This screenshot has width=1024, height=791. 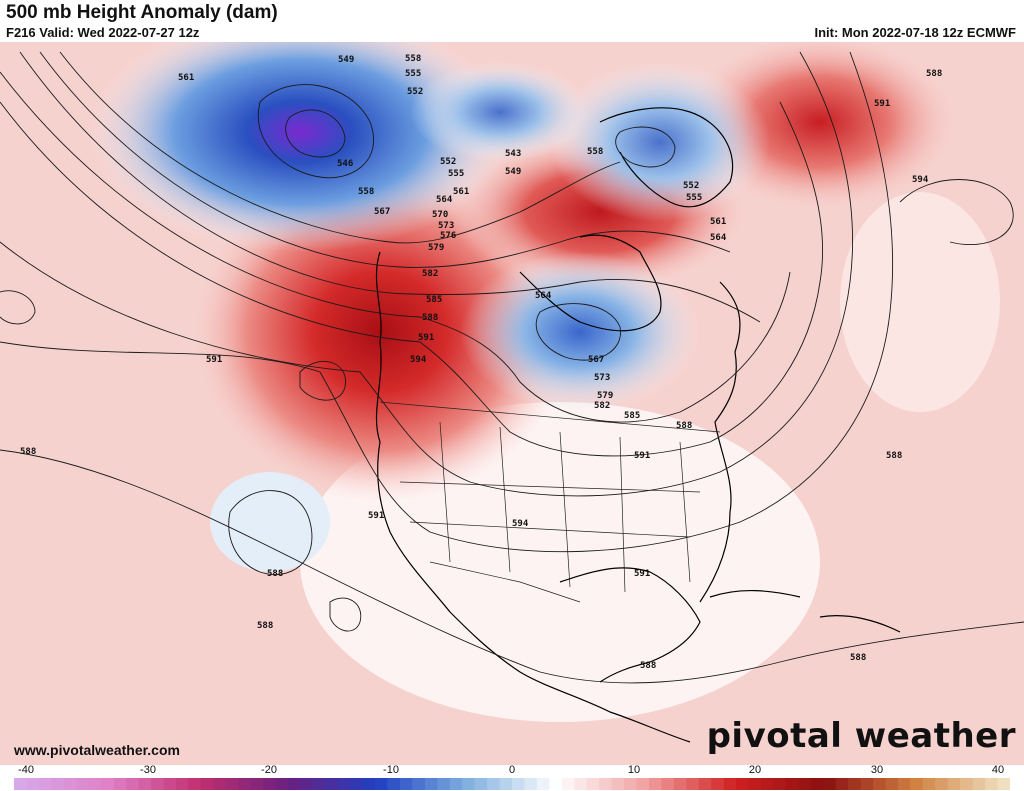 What do you see at coordinates (418, 360) in the screenshot?
I see `contour-label: 594` at bounding box center [418, 360].